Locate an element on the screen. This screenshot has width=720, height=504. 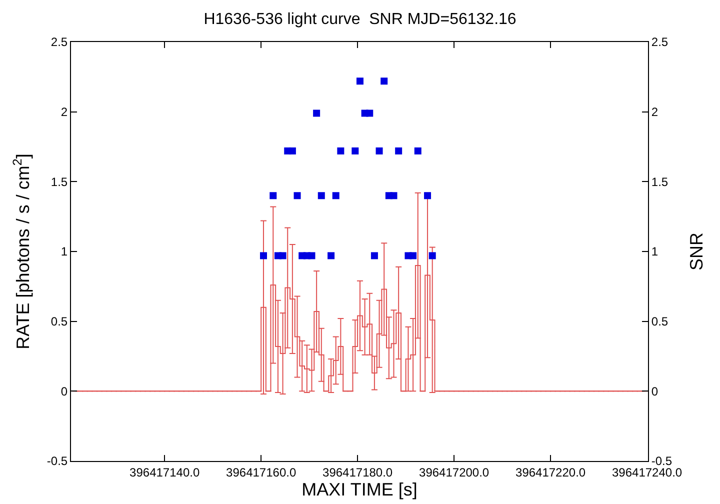
y2-axis-title: SNR is located at coordinates (696, 251).